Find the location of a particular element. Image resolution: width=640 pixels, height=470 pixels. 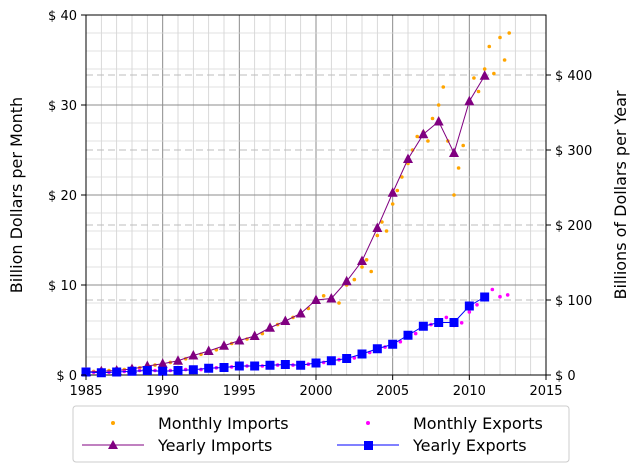

y-left-tick-label: $ 20 is located at coordinates (62, 196).